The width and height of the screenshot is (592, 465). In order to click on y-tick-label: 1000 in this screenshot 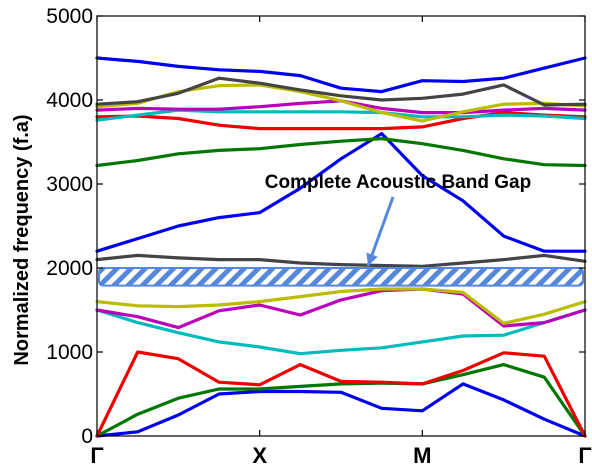, I will do `click(69, 352)`.